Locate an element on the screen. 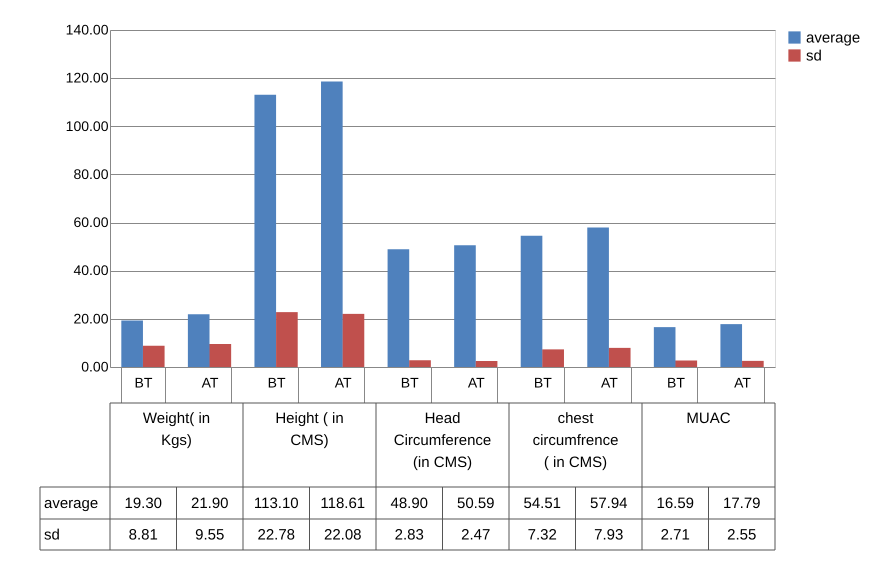 This screenshot has width=887, height=579. data-label: 2.71 is located at coordinates (675, 535).